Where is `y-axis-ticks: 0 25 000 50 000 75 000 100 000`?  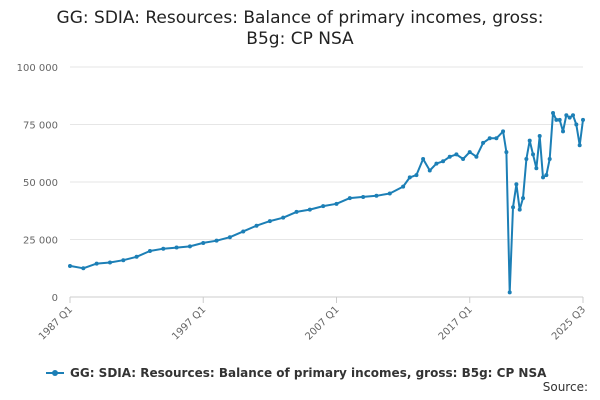
y-axis-ticks: 0 25 000 50 000 75 000 100 000 is located at coordinates (37, 183).